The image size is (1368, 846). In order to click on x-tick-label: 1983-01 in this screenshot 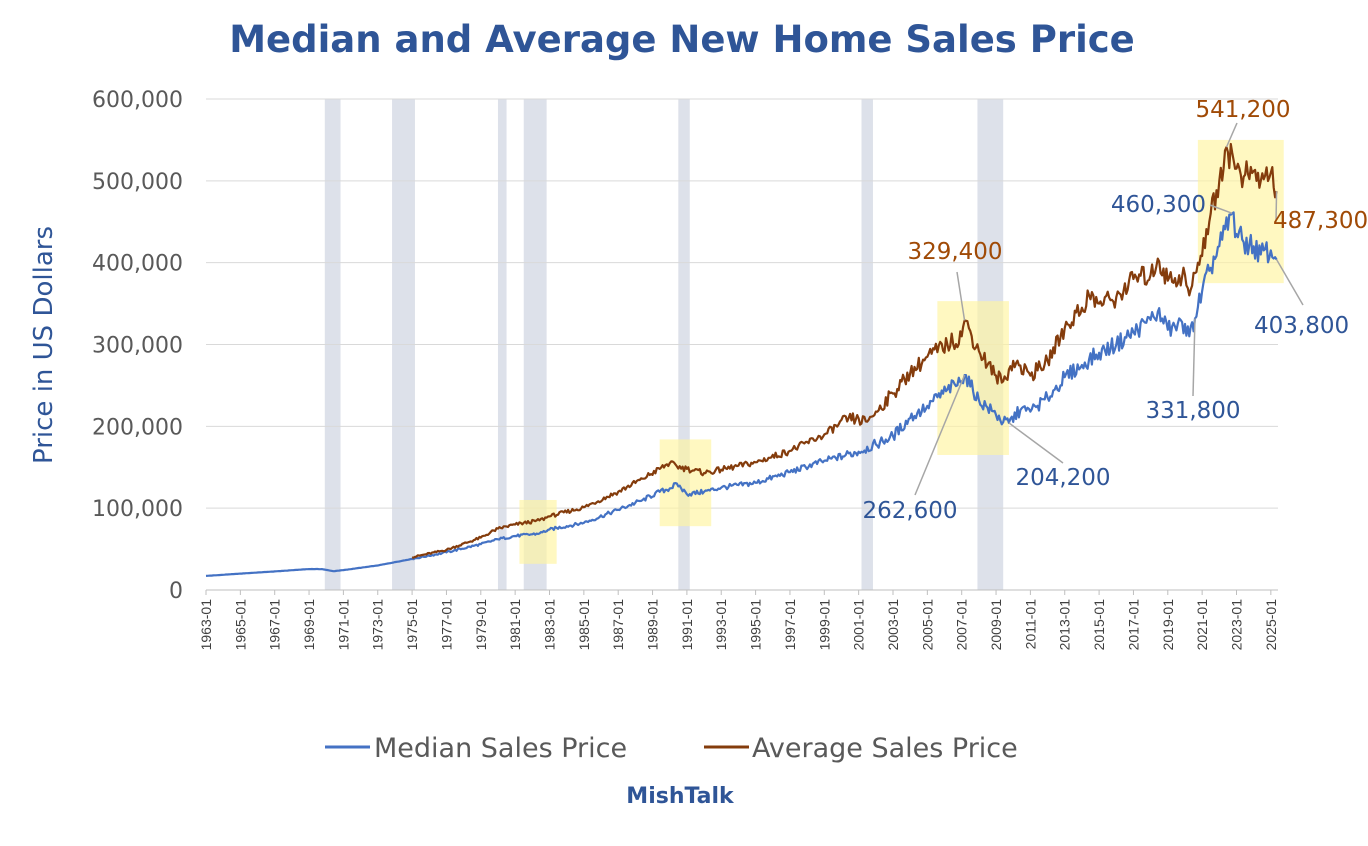, I will do `click(550, 625)`.